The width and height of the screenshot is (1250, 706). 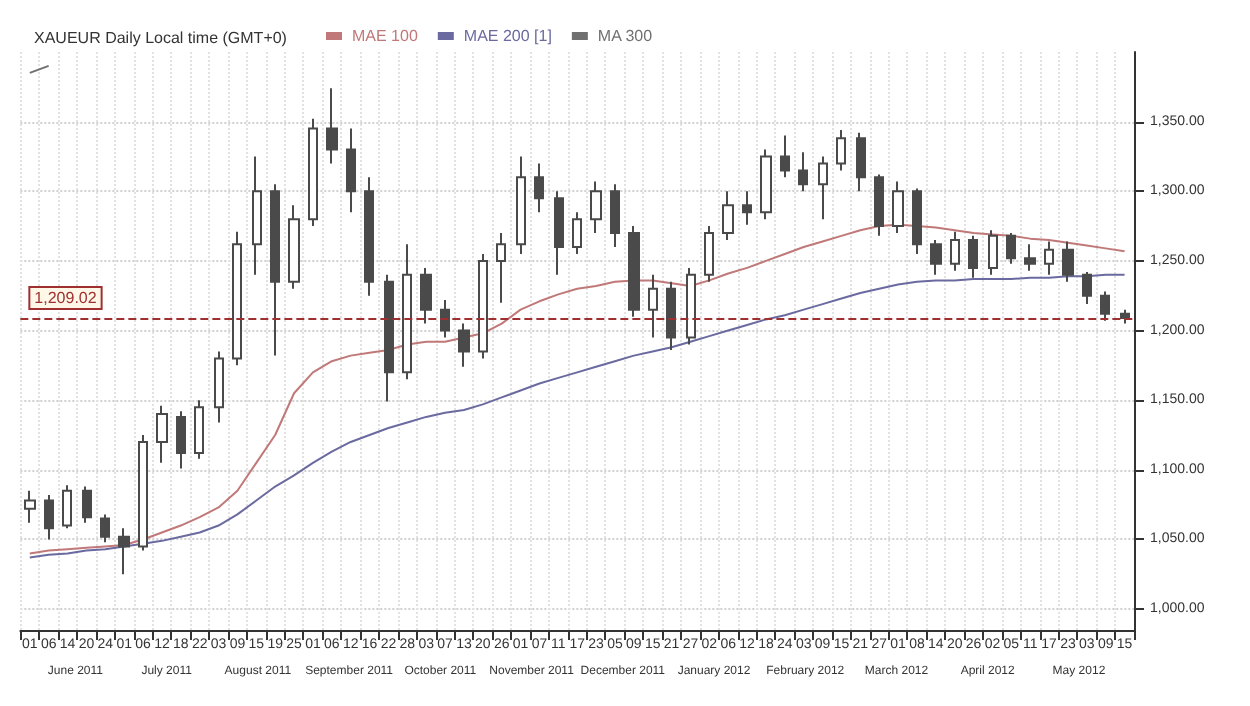 I want to click on ref-line-label: 1,209.02, so click(x=66, y=297).